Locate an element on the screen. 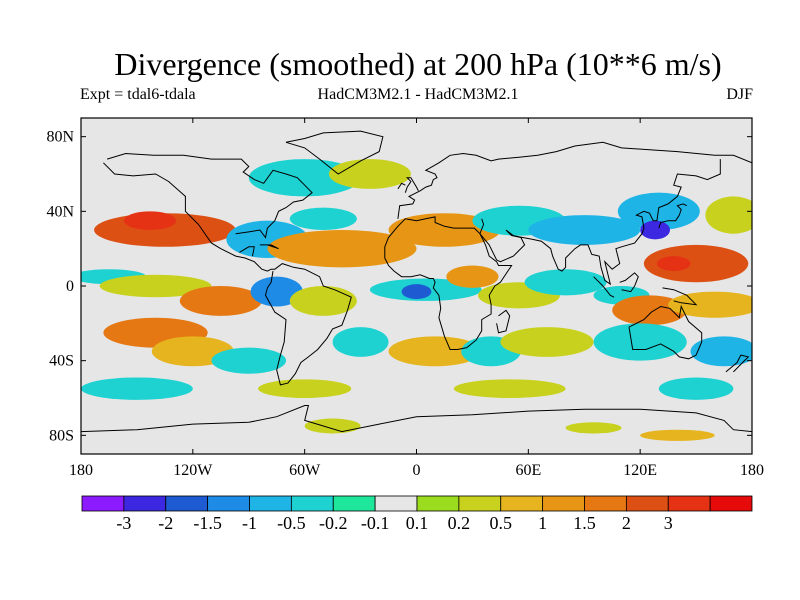 The width and height of the screenshot is (800, 600). lon-tick-label-1: 120W is located at coordinates (193, 470).